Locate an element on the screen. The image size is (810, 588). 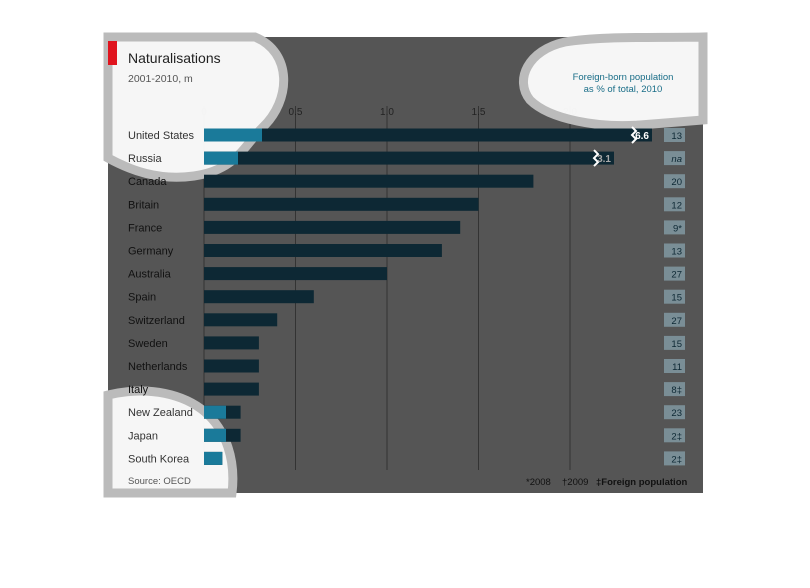
foreign-born-value: 12 is located at coordinates (676, 205).